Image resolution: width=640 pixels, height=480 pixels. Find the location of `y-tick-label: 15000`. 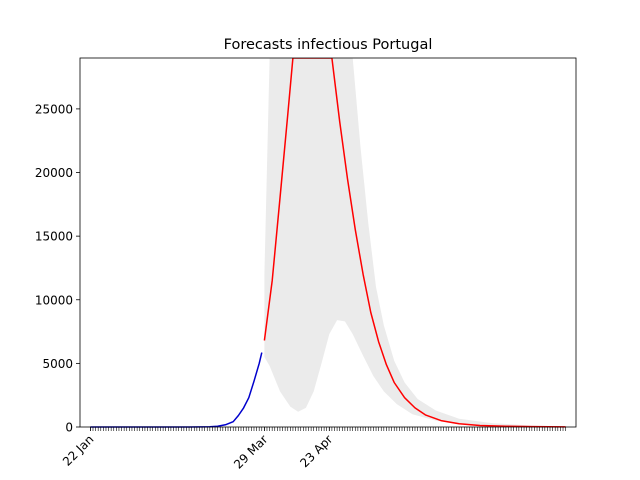

y-tick-label: 15000 is located at coordinates (54, 237).